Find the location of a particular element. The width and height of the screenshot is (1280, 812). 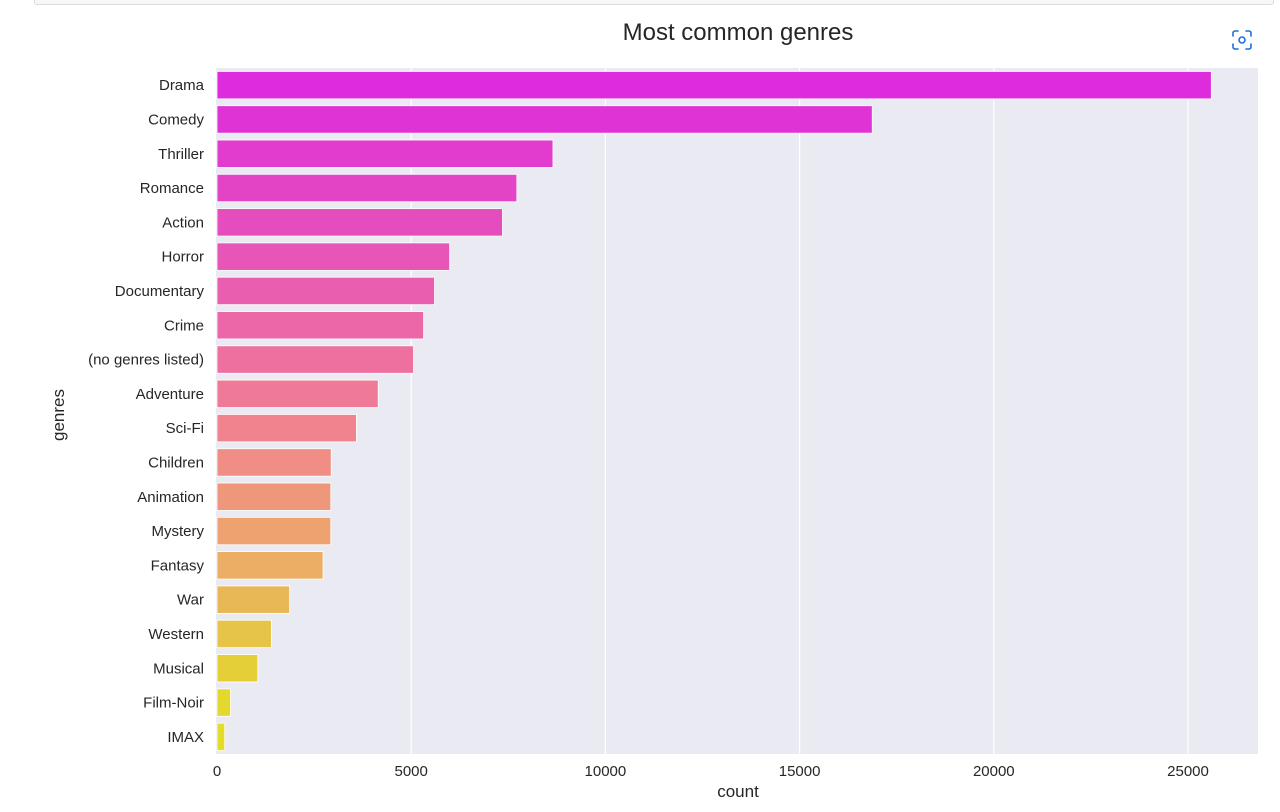

focus-frame-icon is located at coordinates (1242, 40).